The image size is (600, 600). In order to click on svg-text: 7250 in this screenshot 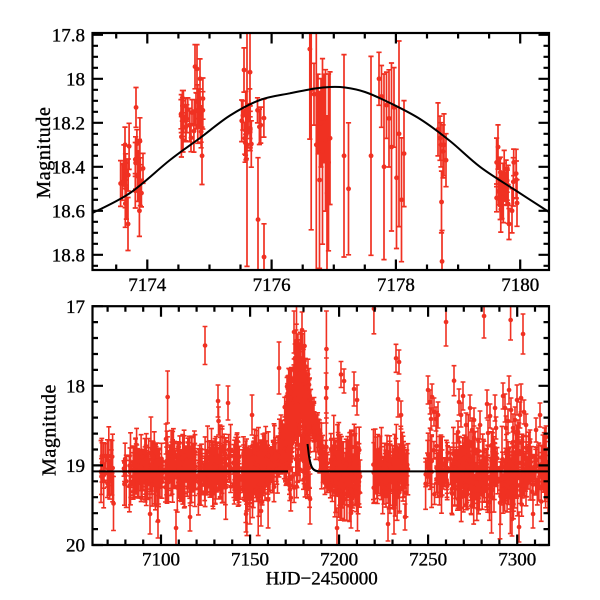, I will do `click(428, 560)`.